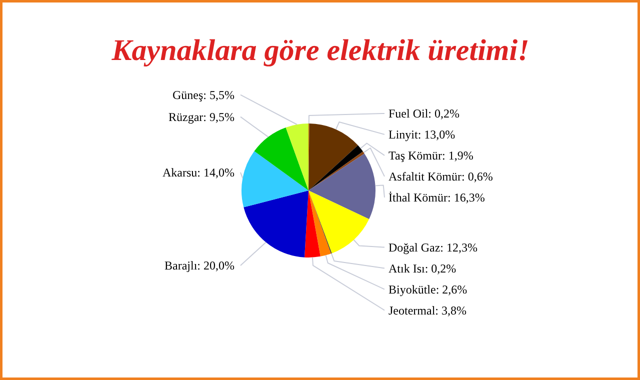 The height and width of the screenshot is (380, 640). What do you see at coordinates (440, 176) in the screenshot?
I see `slice-label: Asfaltit Kömür: 0,6%` at bounding box center [440, 176].